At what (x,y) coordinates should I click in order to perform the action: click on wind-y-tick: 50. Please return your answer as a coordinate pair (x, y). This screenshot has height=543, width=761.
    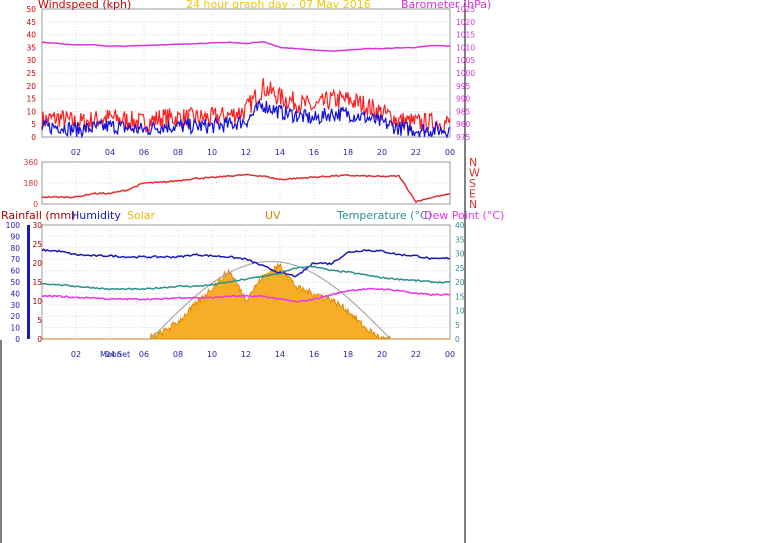
    Looking at the image, I should click on (31, 9).